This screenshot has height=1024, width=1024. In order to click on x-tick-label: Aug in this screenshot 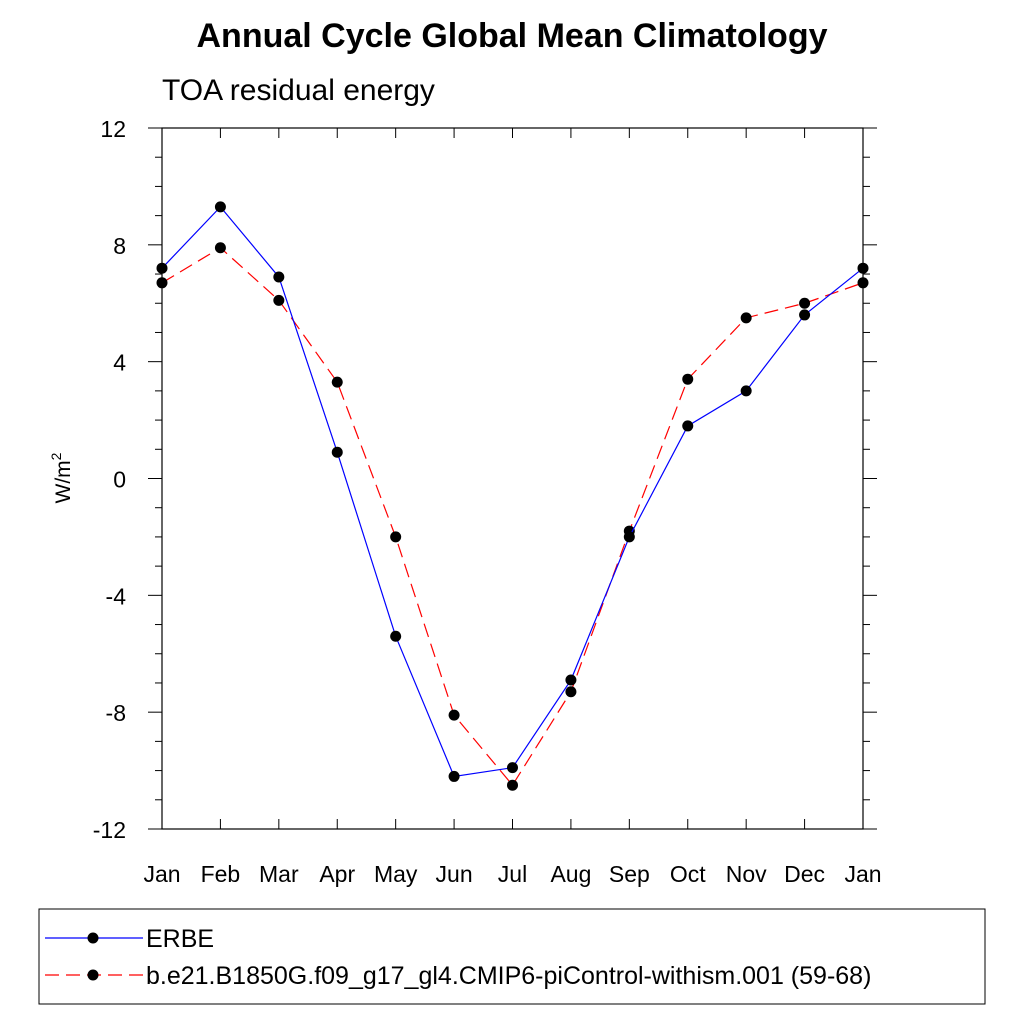, I will do `click(570, 874)`.